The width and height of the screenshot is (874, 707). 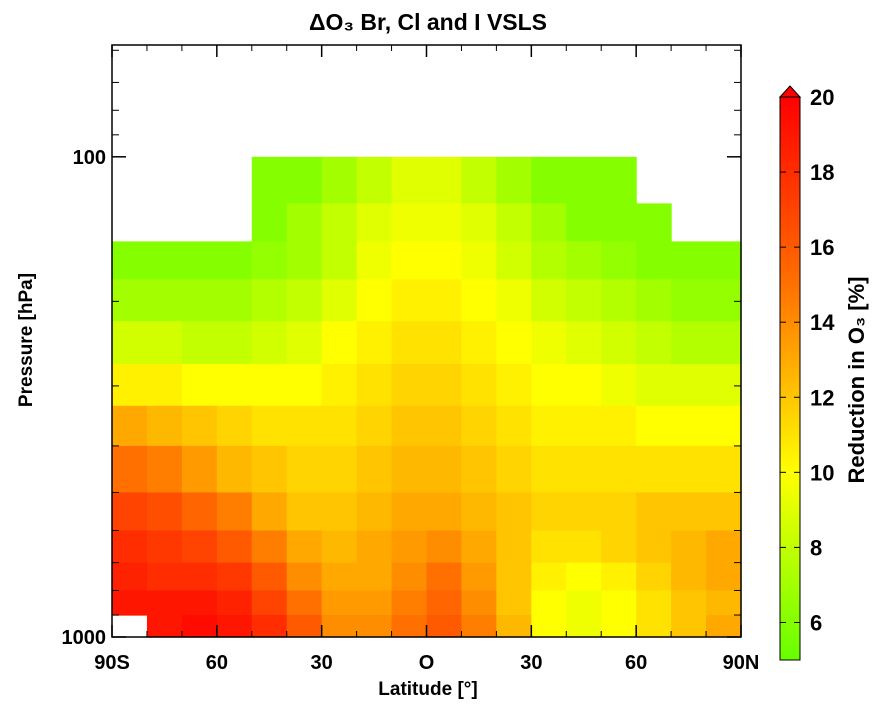 I want to click on y-axis-label: Pressure [hPa], so click(x=26, y=340).